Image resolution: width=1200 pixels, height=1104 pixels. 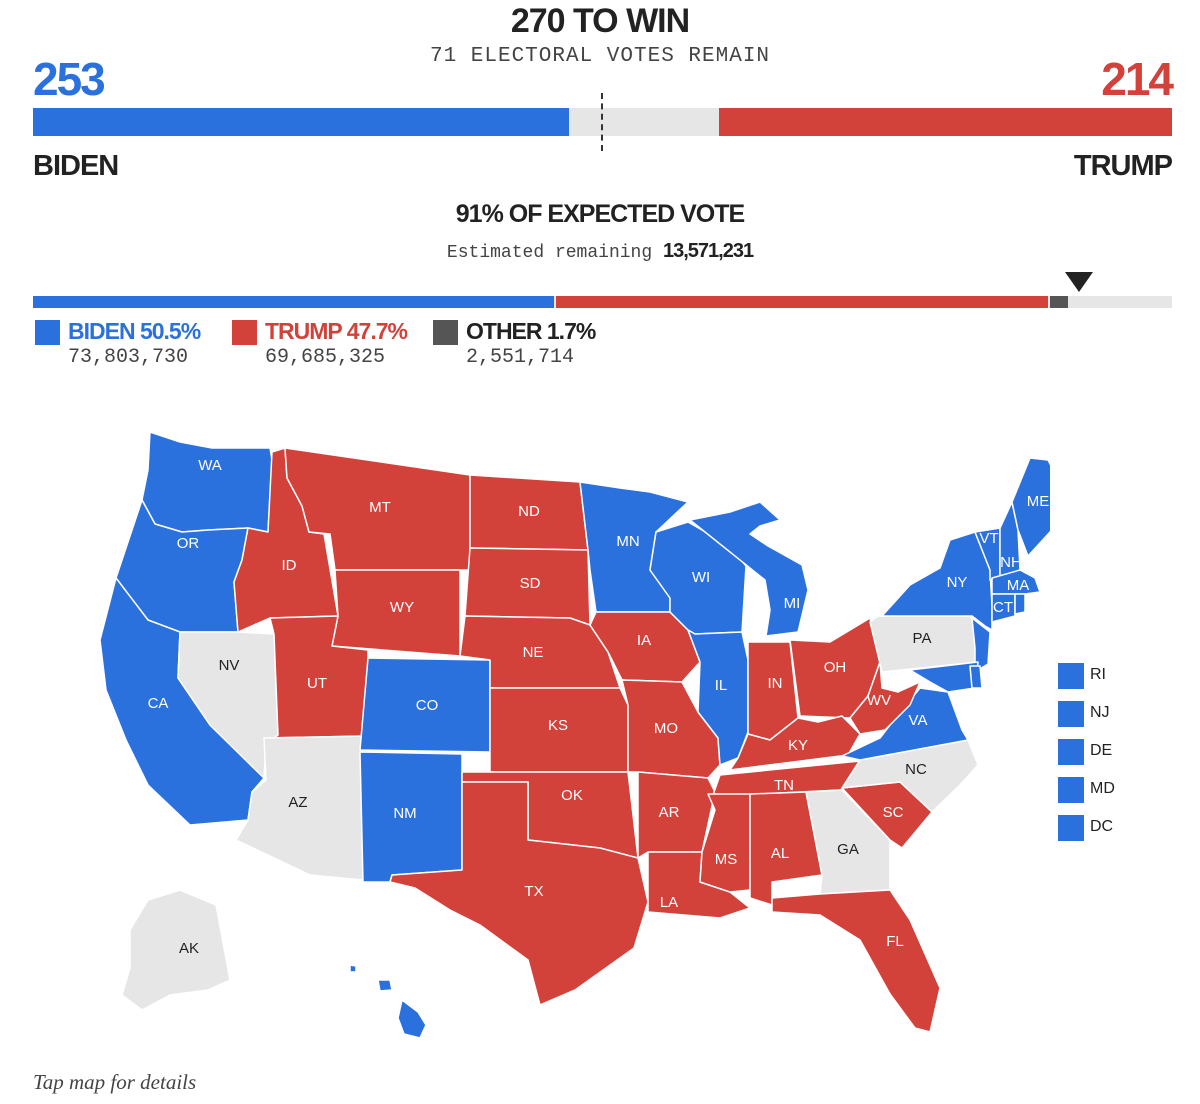 I want to click on state-wv, so click(x=885, y=698).